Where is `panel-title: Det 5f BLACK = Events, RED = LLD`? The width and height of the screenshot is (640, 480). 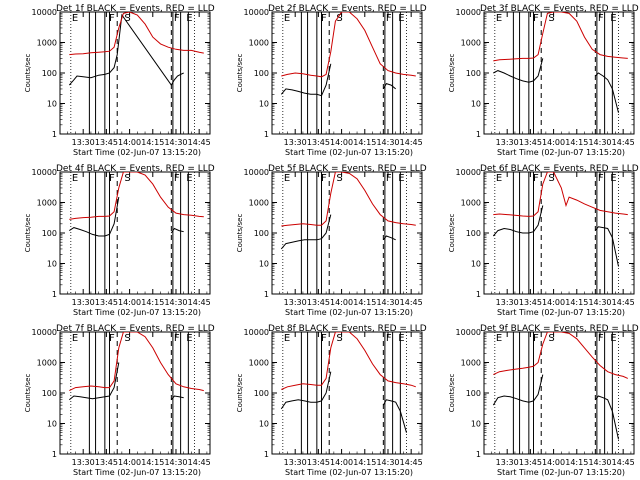 panel-title: Det 5f BLACK = Events, RED = LLD is located at coordinates (347, 169).